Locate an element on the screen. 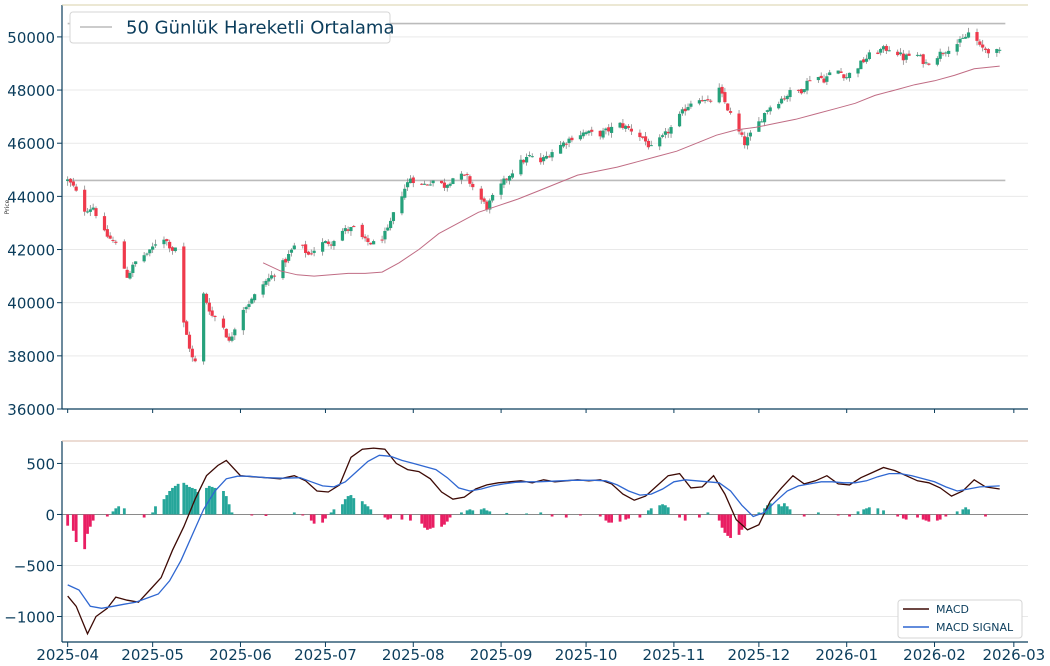  price-y-tick-label: 48000 is located at coordinates (31, 91).